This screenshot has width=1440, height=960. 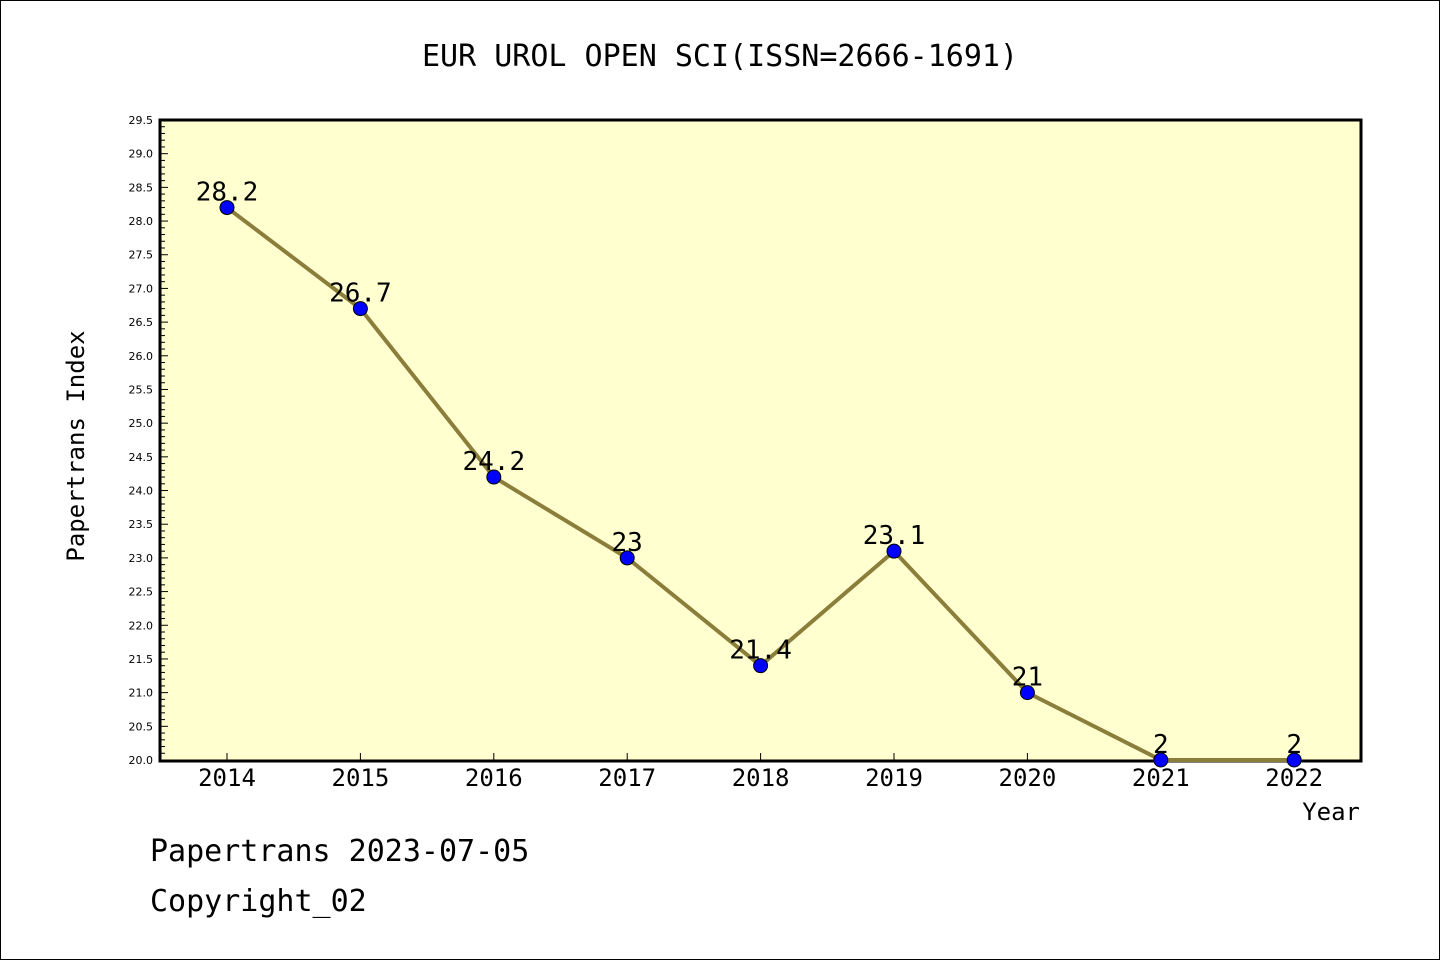 What do you see at coordinates (141, 322) in the screenshot?
I see `y-tick-label: 26.5` at bounding box center [141, 322].